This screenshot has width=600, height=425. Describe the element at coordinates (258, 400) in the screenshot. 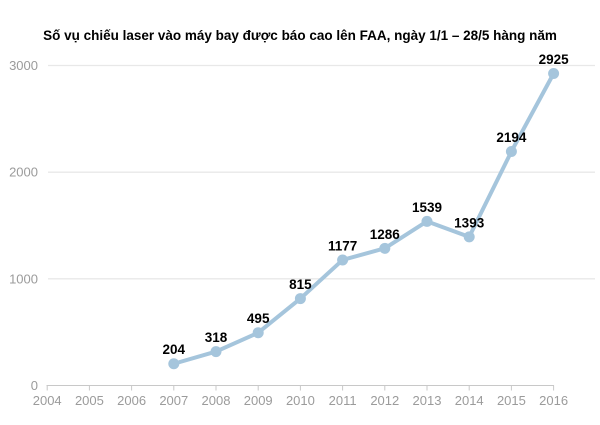

I see `x-axis-tick-label-2009: 2009` at that location.